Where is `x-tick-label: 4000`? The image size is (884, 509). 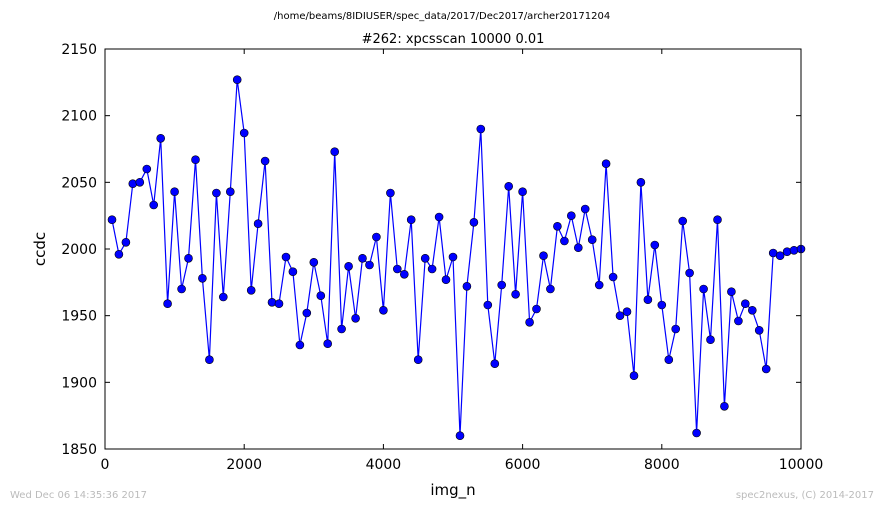
x-tick-label: 4000 is located at coordinates (384, 465).